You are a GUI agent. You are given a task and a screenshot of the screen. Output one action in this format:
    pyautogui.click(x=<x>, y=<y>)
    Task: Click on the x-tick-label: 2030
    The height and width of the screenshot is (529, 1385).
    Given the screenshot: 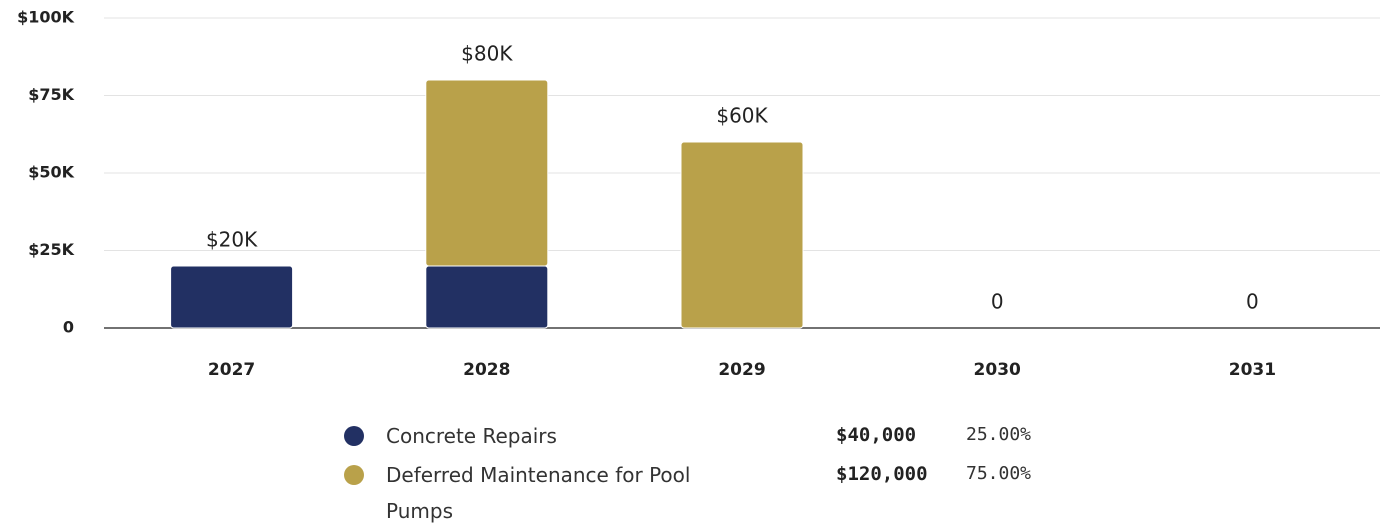 What is the action you would take?
    pyautogui.click(x=997, y=370)
    